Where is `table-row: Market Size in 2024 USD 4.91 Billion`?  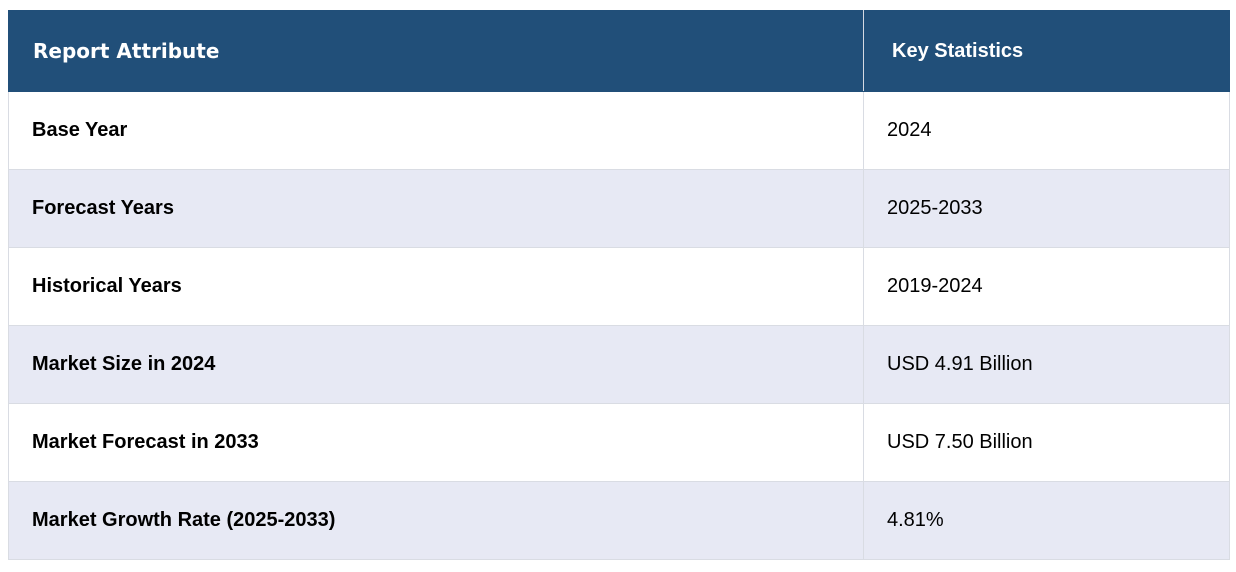 table-row: Market Size in 2024 USD 4.91 Billion is located at coordinates (619, 364).